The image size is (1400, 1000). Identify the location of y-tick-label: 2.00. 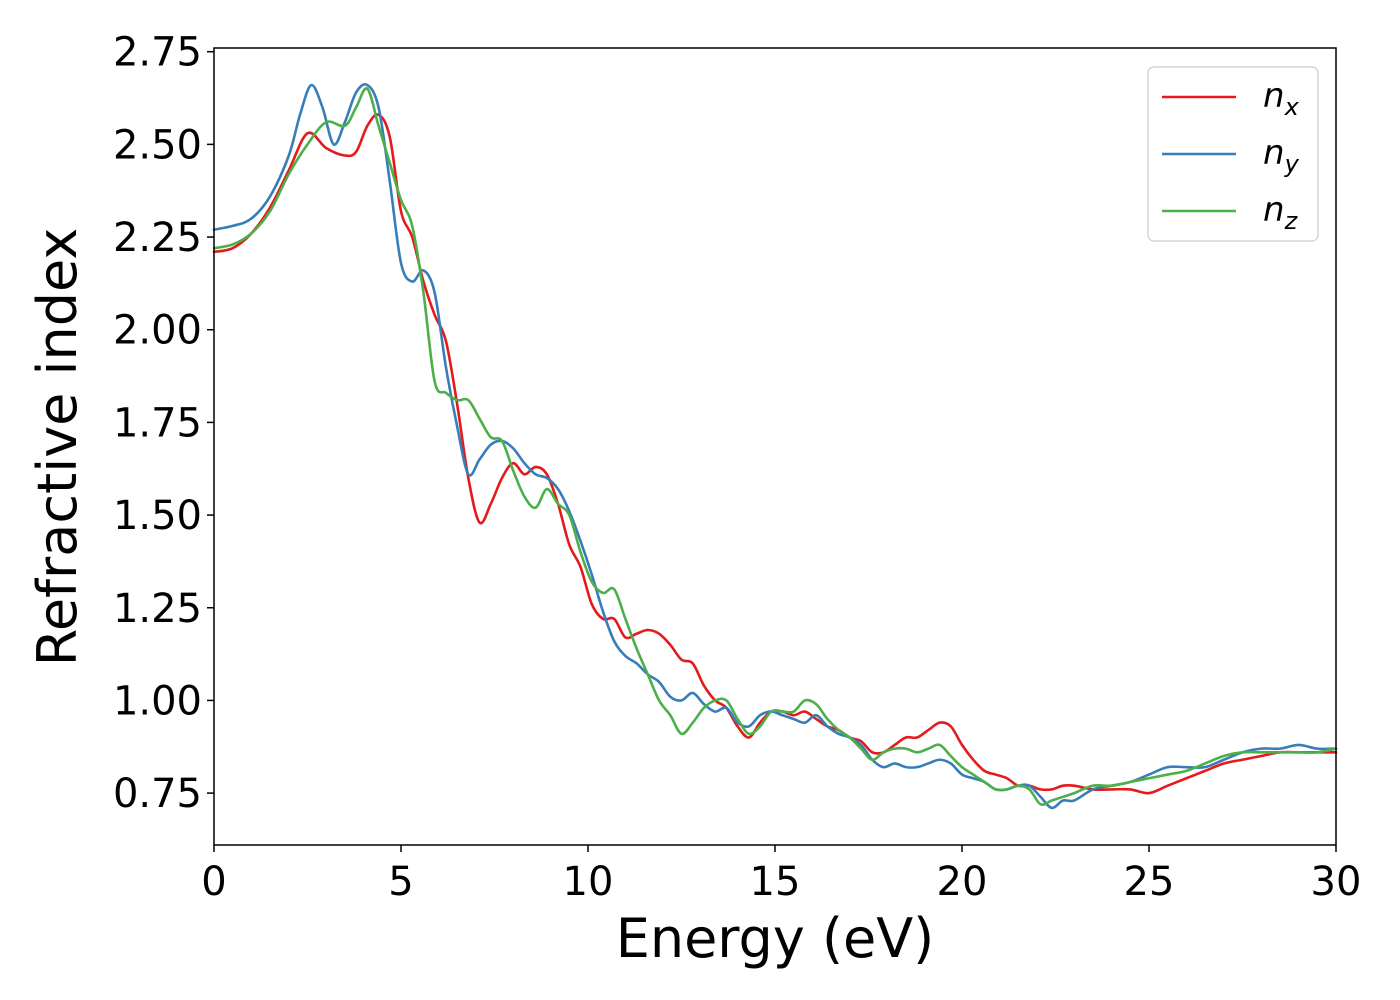
(157, 331).